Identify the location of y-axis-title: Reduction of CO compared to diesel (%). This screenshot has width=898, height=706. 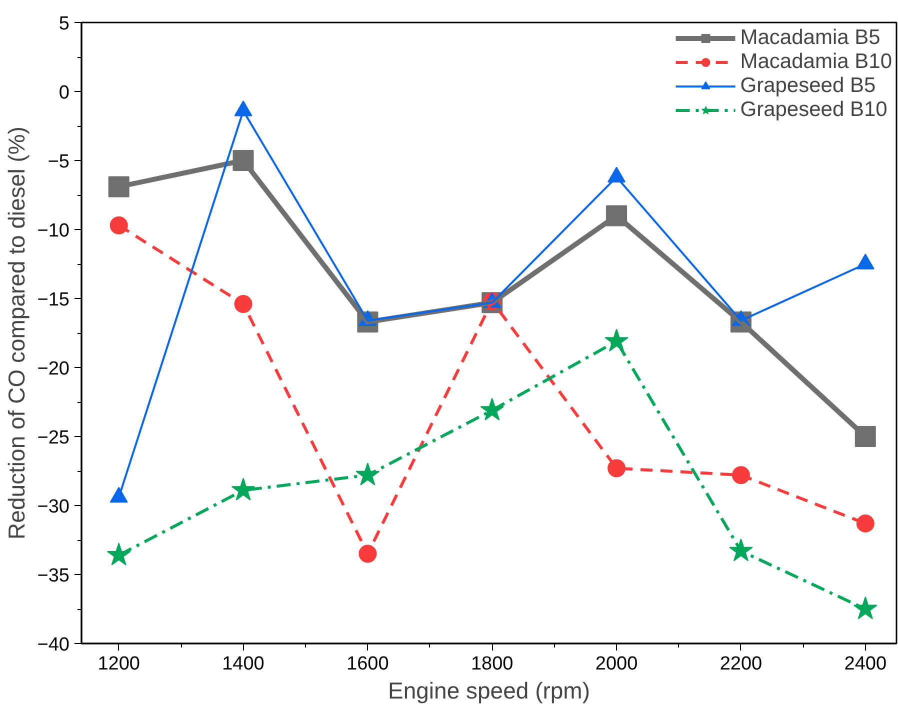
(16, 333).